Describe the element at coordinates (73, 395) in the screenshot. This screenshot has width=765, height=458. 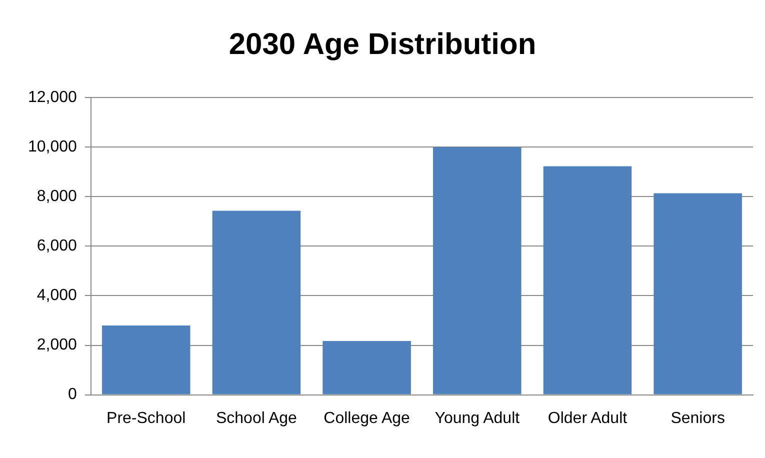
I see `y-tick-label: 0` at that location.